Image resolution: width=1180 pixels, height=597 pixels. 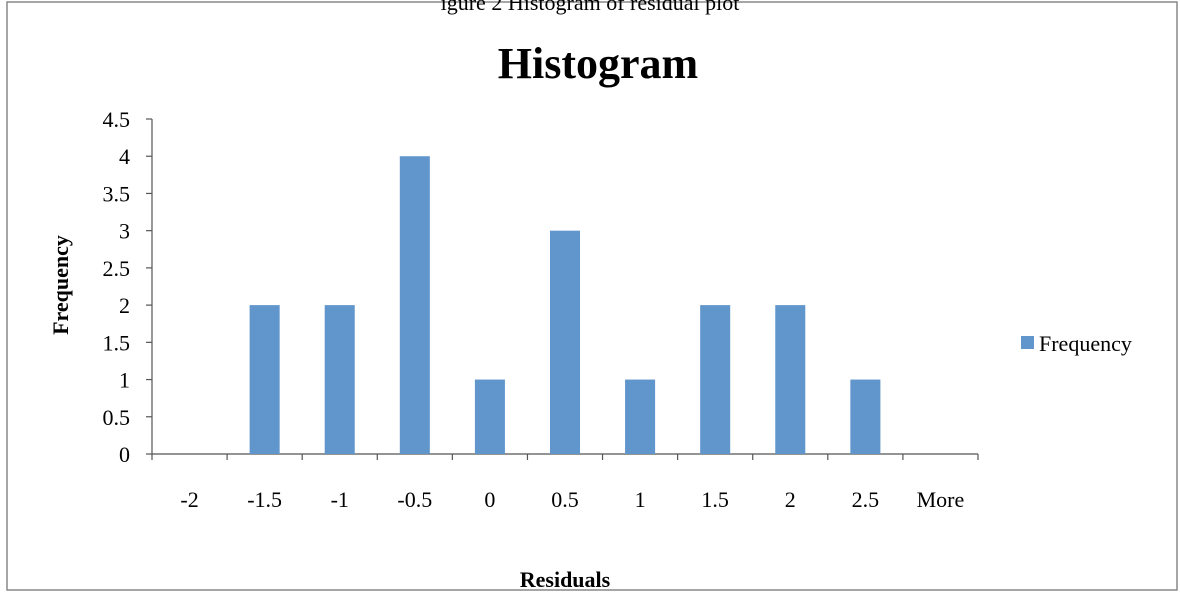 What do you see at coordinates (339, 379) in the screenshot?
I see `bar--1` at bounding box center [339, 379].